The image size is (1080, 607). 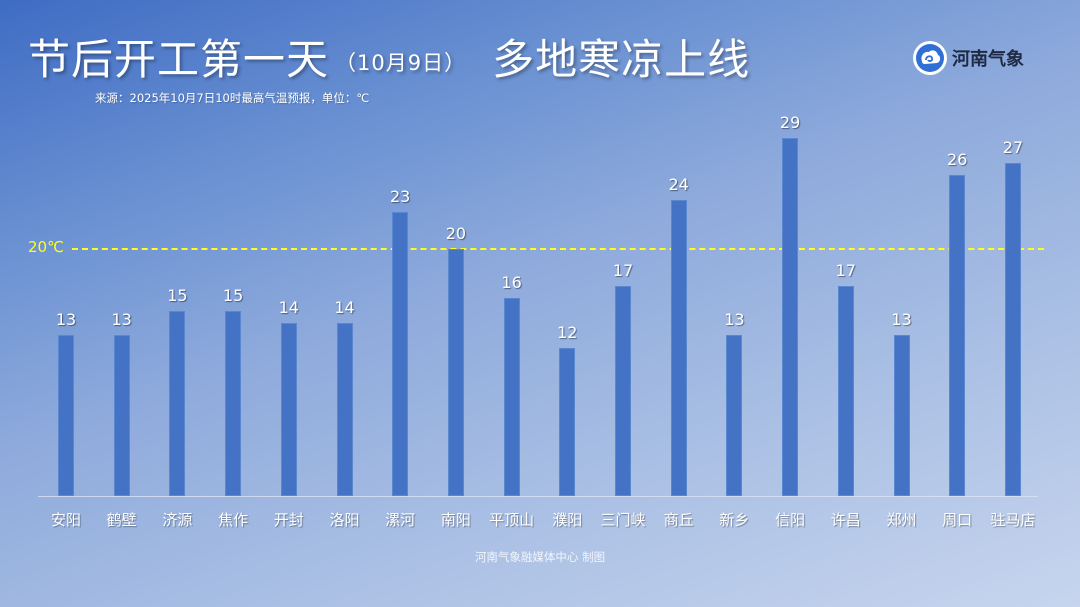 What do you see at coordinates (179, 59) in the screenshot?
I see `title-main: 节后开工第一天` at bounding box center [179, 59].